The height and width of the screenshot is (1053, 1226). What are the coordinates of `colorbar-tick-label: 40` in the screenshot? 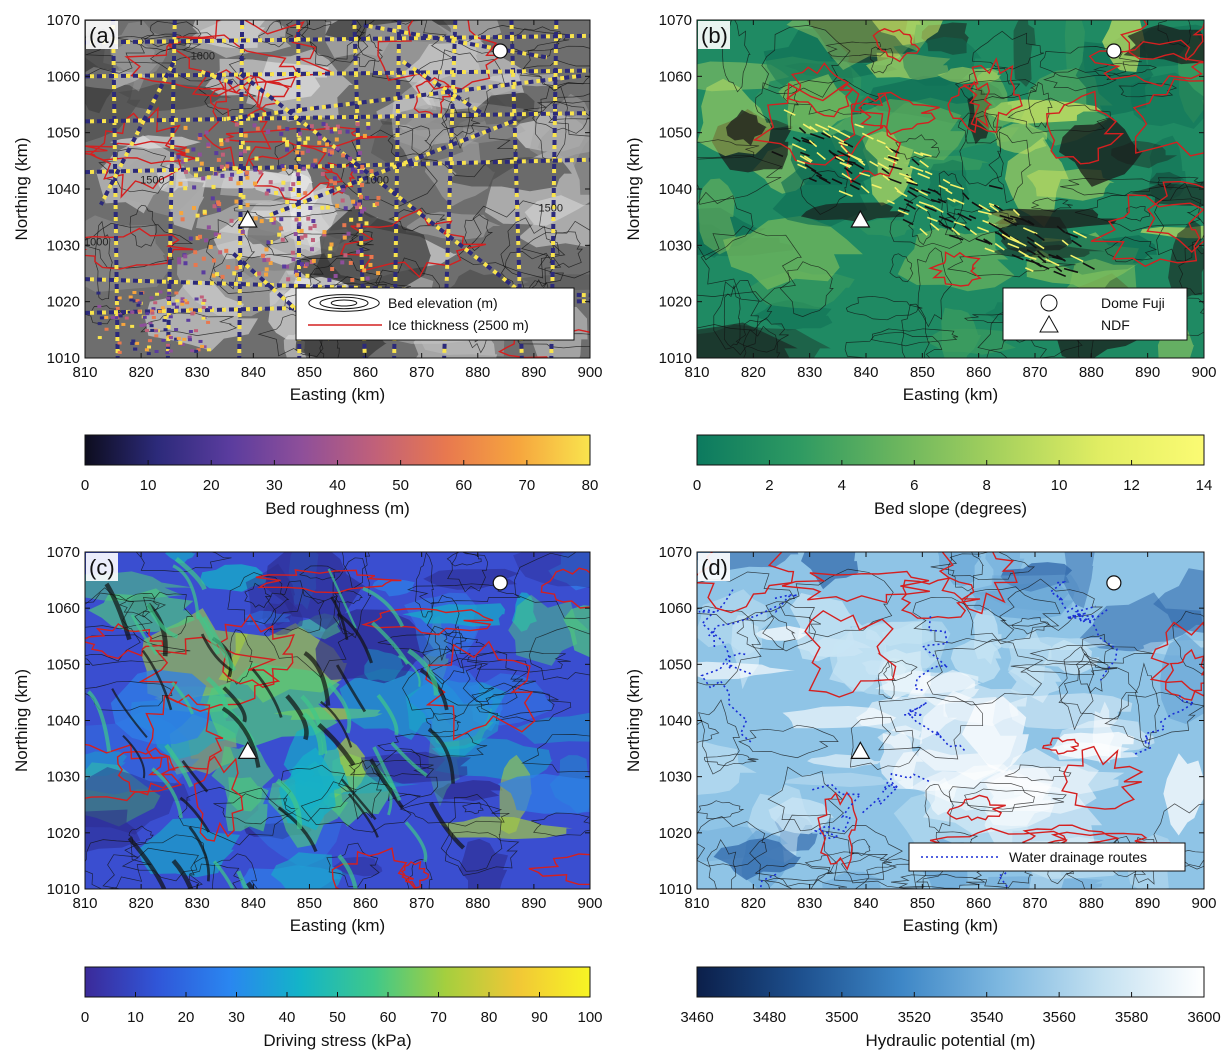 It's located at (287, 1017).